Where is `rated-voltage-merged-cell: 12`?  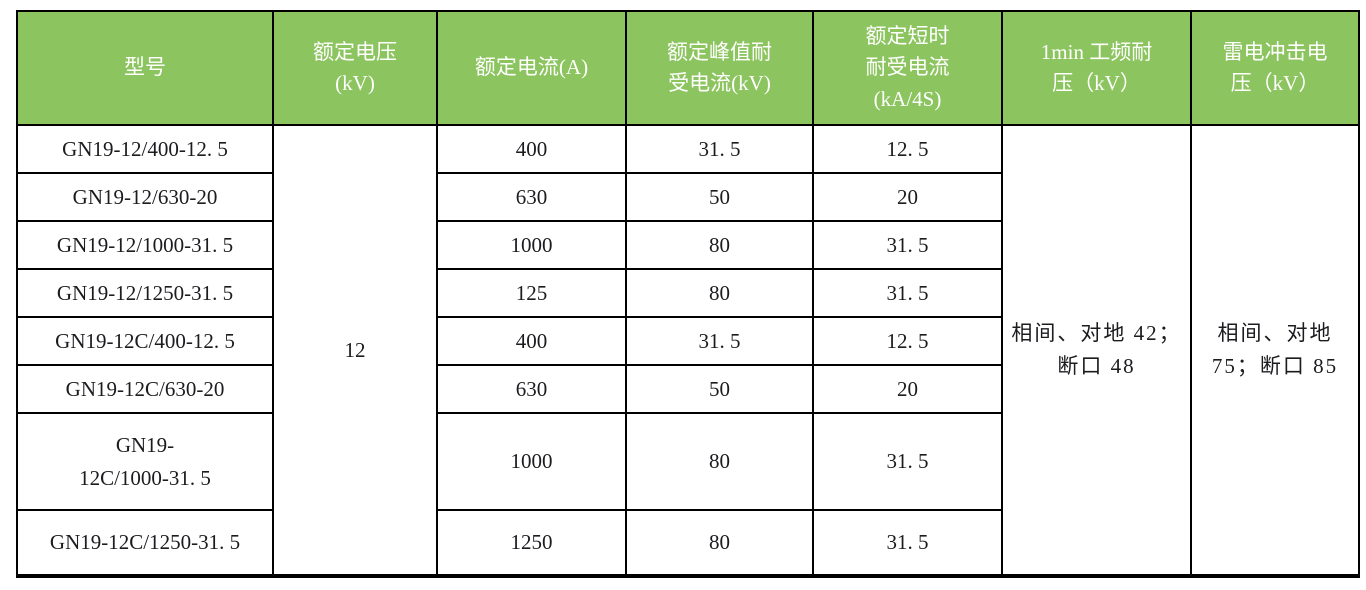 rated-voltage-merged-cell: 12 is located at coordinates (355, 350).